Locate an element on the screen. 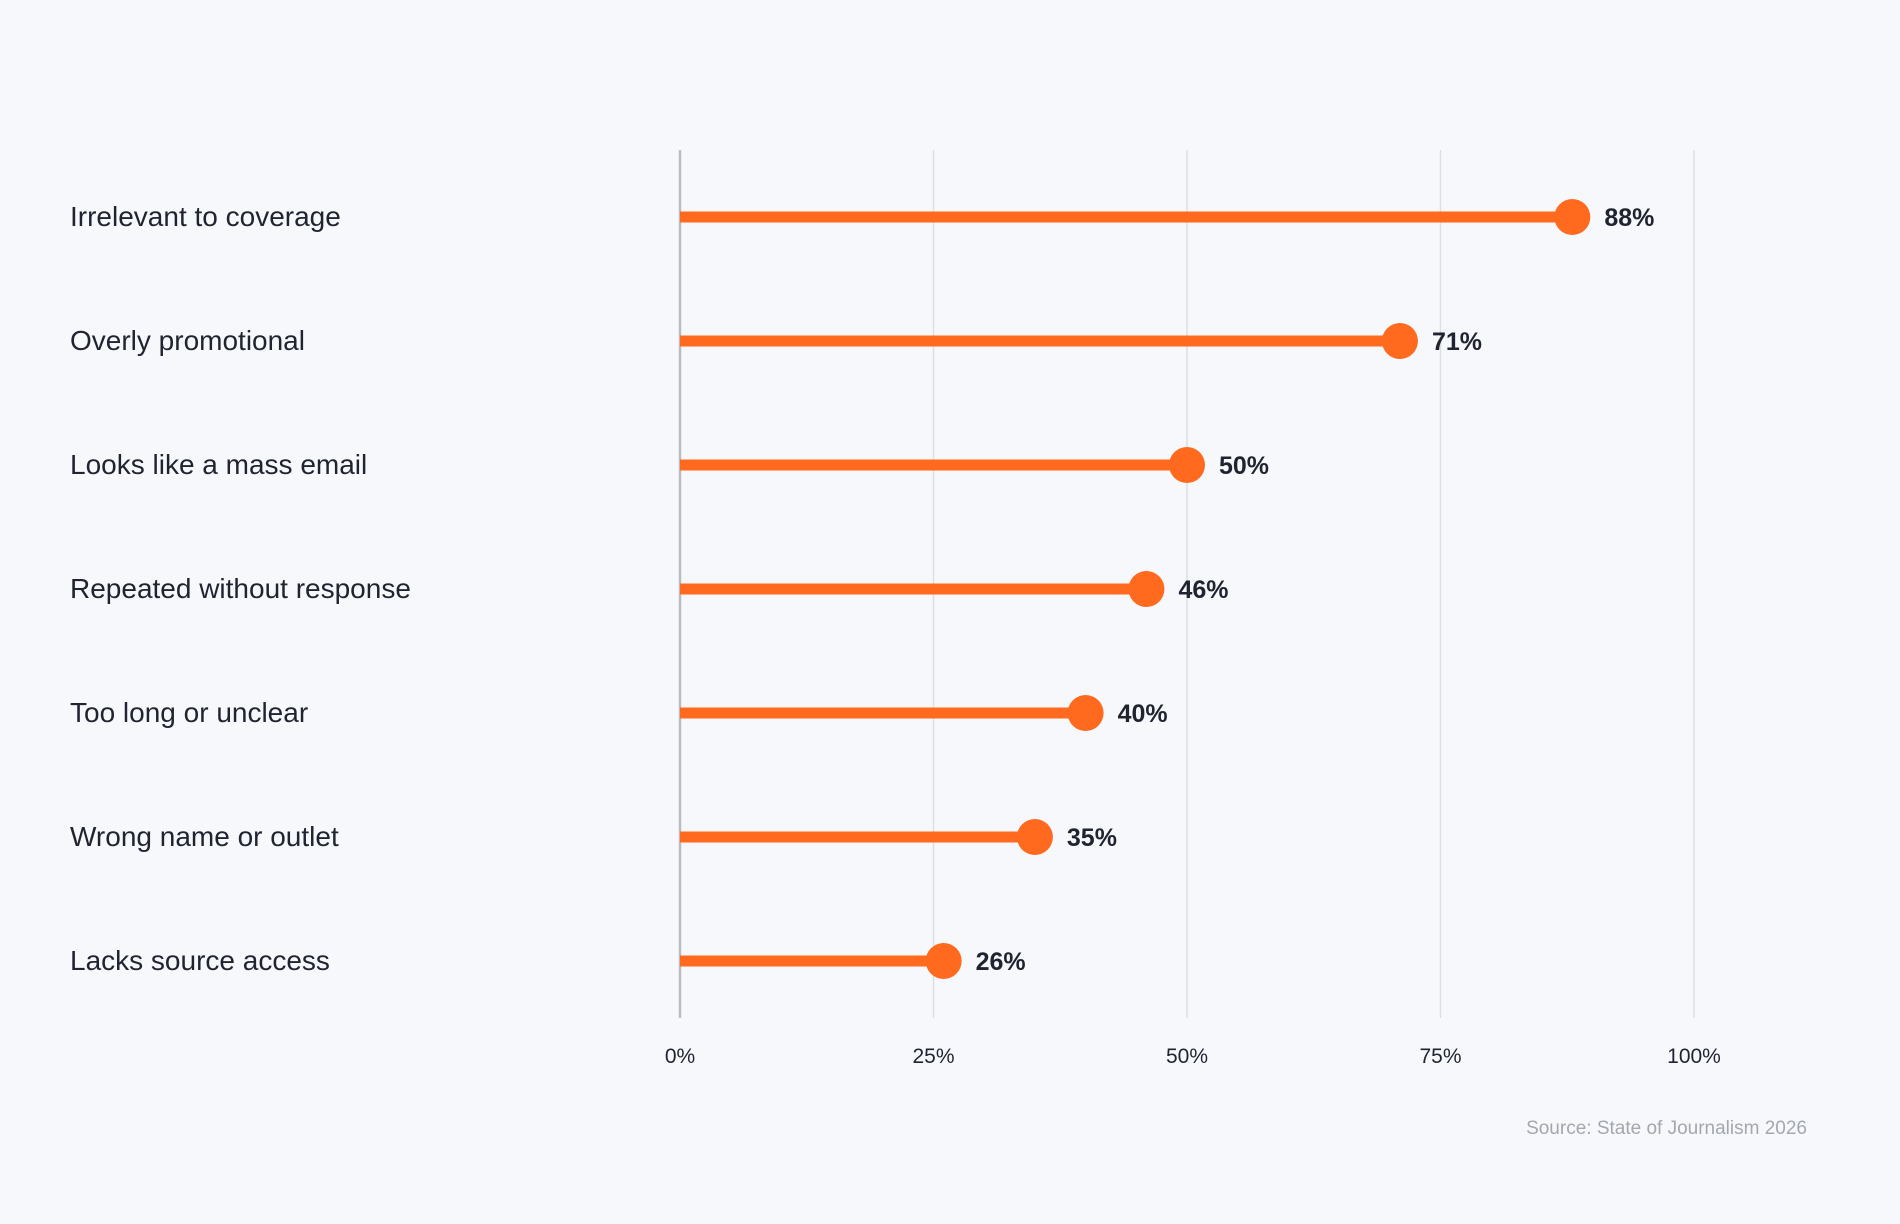  x-tick-label: 50% is located at coordinates (1187, 1056).